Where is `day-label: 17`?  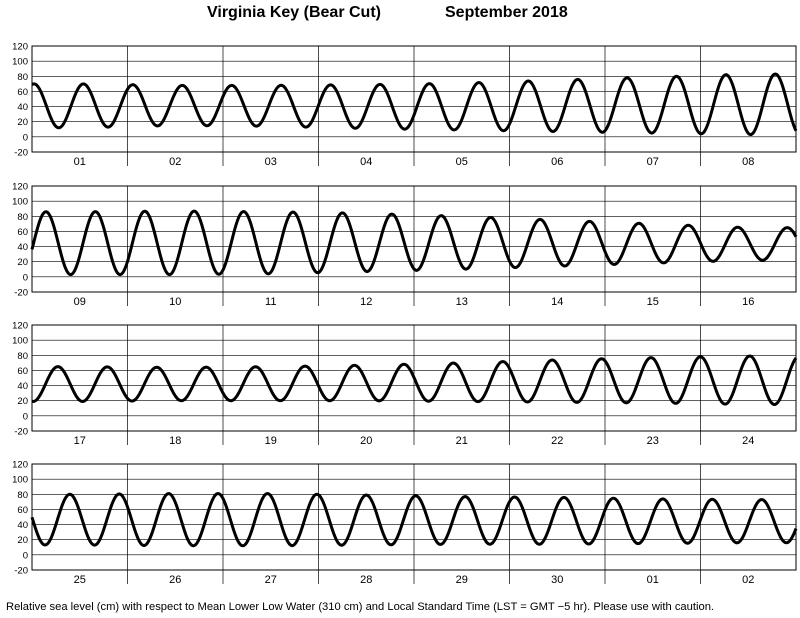
day-label: 17 is located at coordinates (80, 441).